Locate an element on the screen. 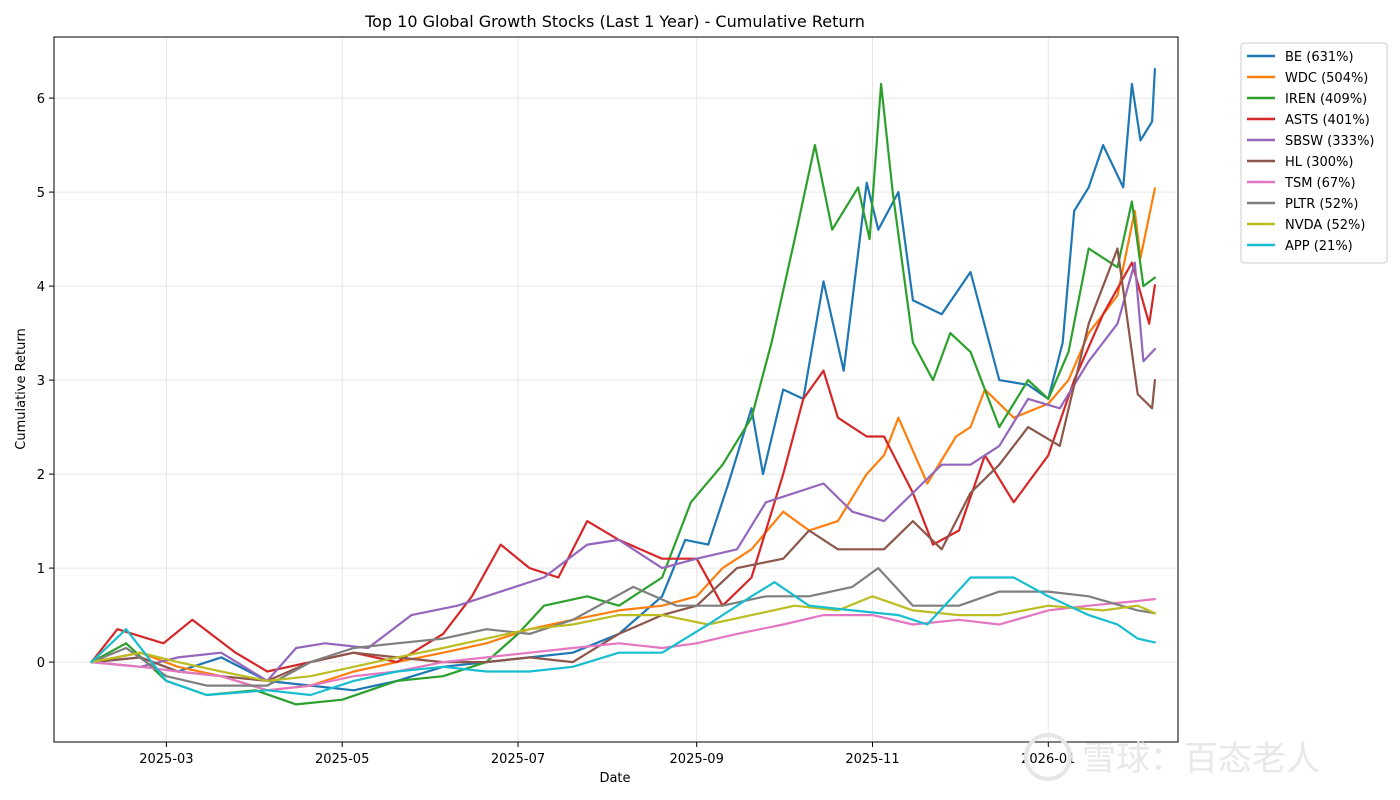  legend-entry: NVDA (52%) is located at coordinates (1325, 225).